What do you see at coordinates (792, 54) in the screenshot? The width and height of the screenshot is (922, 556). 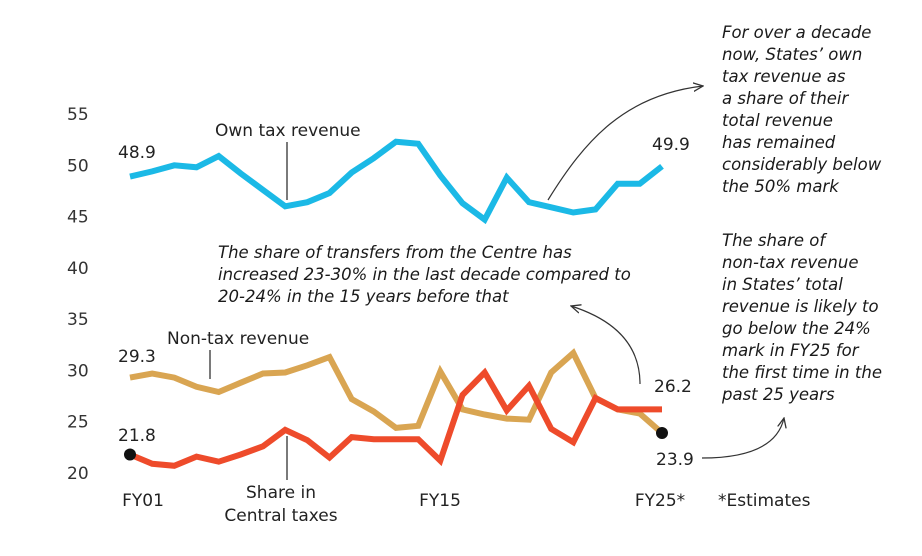 I see `own-tax-note-line-2: now, States’ own` at bounding box center [792, 54].